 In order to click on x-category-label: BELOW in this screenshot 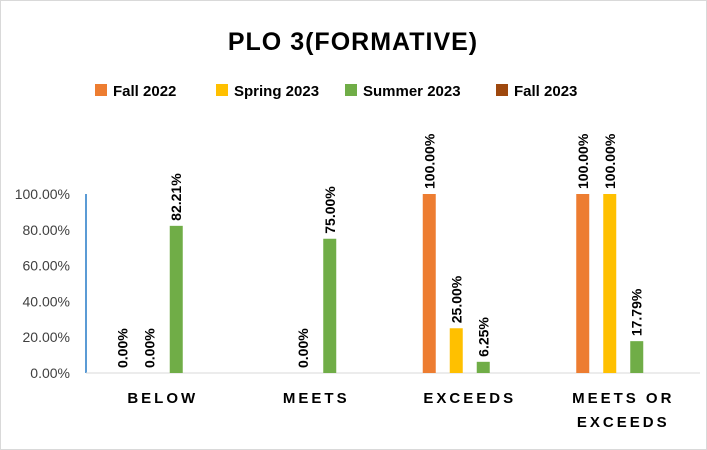, I will do `click(162, 398)`.